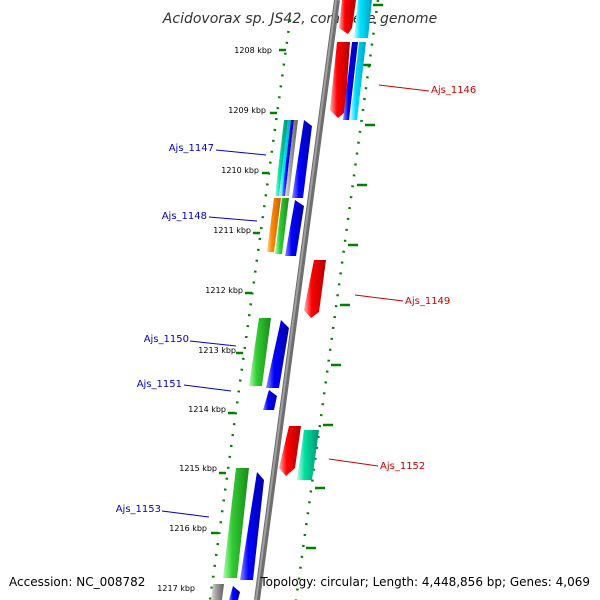  I want to click on gene-ajs-1150-group, so click(269, 353).